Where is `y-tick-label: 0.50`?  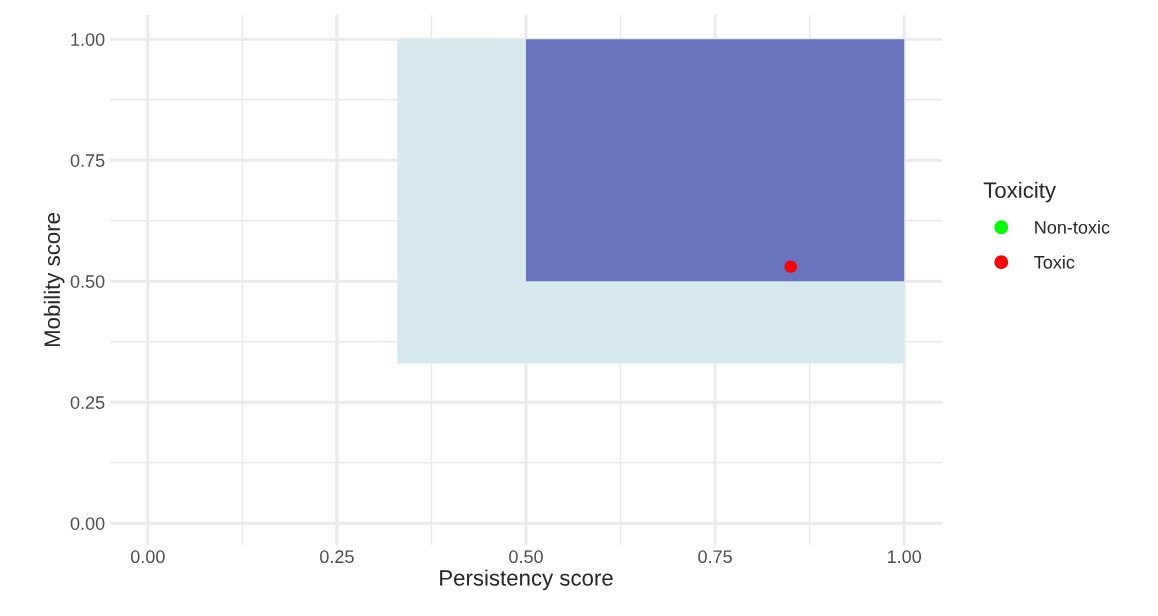 y-tick-label: 0.50 is located at coordinates (87, 281).